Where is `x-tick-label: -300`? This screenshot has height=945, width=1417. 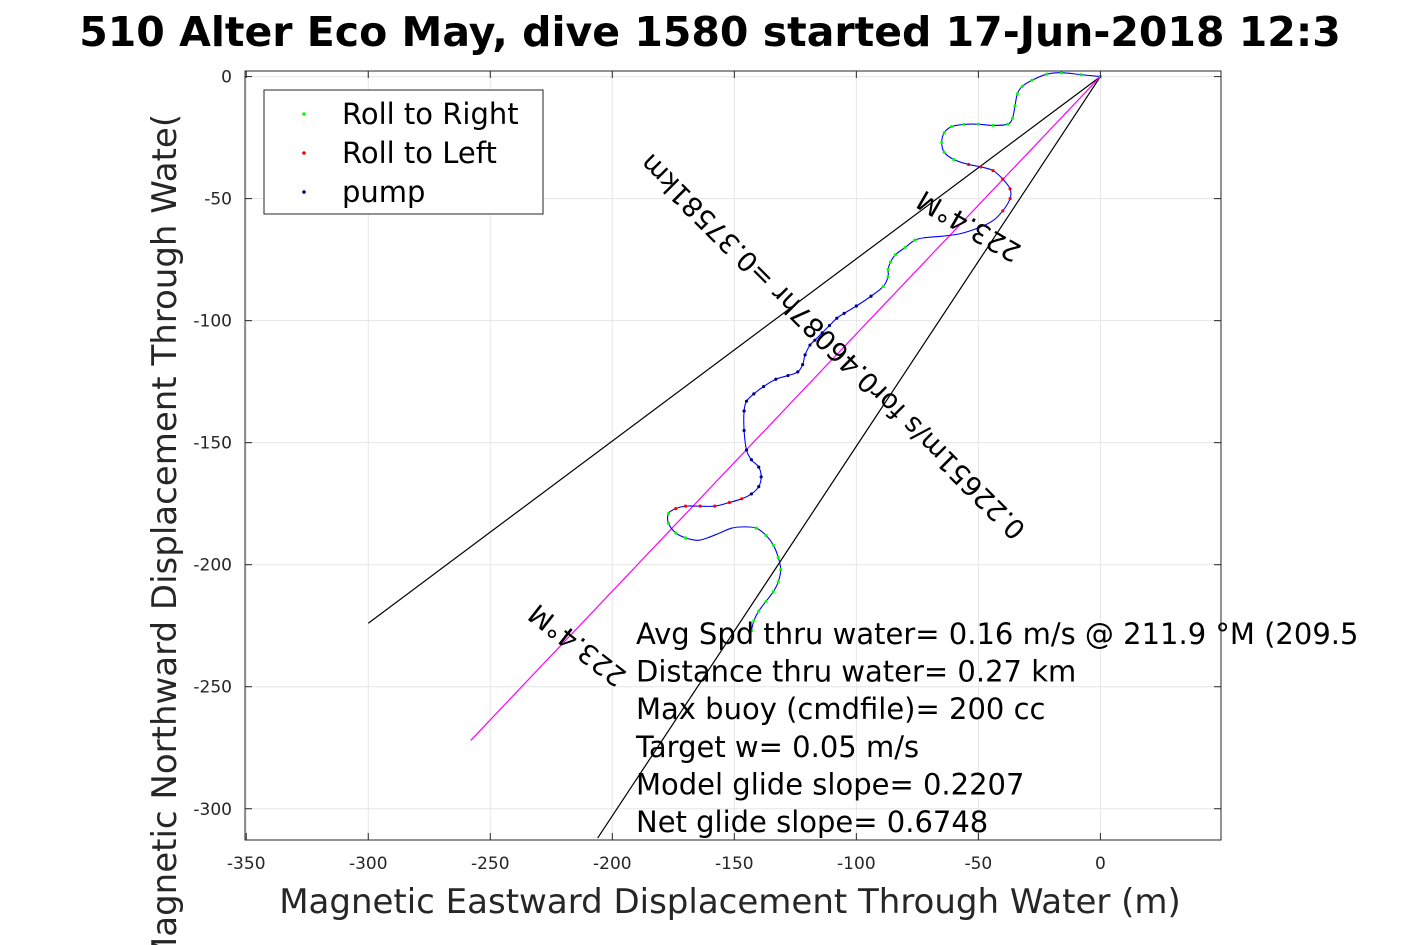 x-tick-label: -300 is located at coordinates (368, 864).